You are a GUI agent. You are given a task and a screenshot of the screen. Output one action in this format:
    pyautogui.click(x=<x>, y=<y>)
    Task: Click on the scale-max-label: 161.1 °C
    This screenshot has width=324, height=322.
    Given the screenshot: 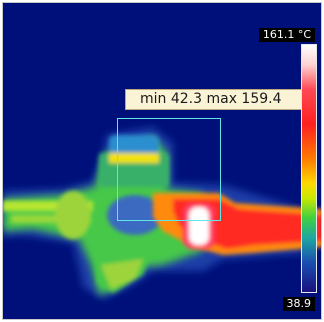 What is the action you would take?
    pyautogui.click(x=286, y=35)
    